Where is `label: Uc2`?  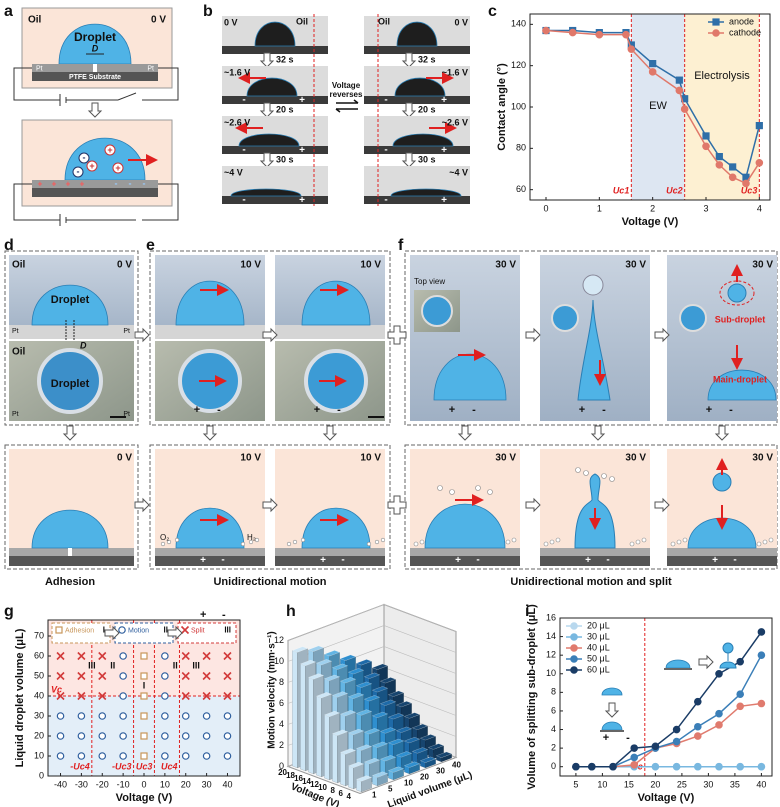
label: Uc2 is located at coordinates (674, 190).